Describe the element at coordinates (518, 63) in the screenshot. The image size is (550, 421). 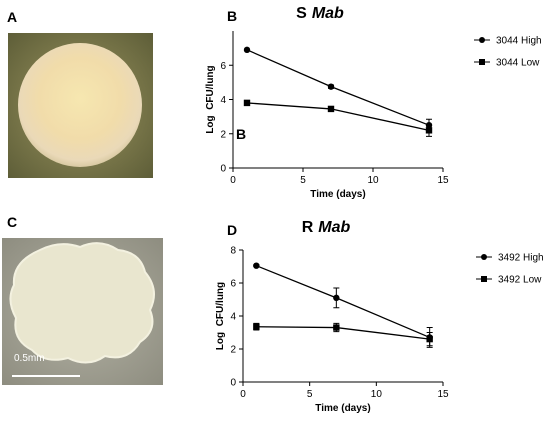
I see `legend-label: 3044 Low` at that location.